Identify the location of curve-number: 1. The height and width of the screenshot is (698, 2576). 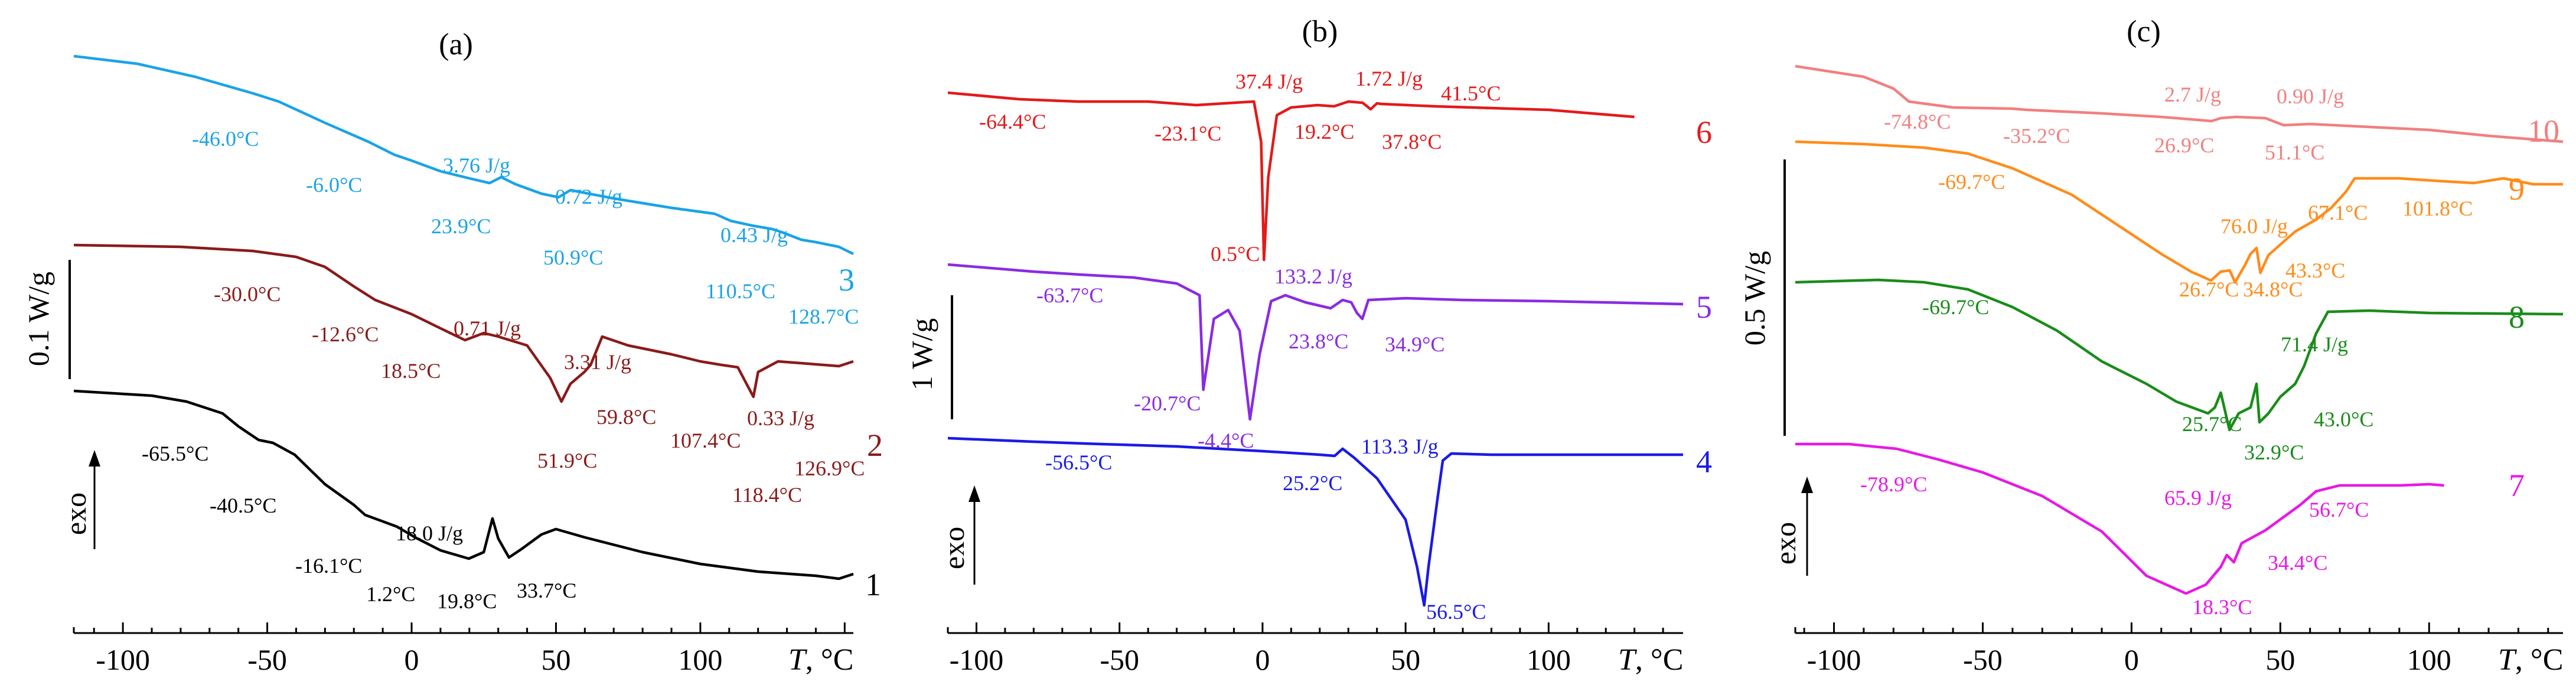
(873, 584).